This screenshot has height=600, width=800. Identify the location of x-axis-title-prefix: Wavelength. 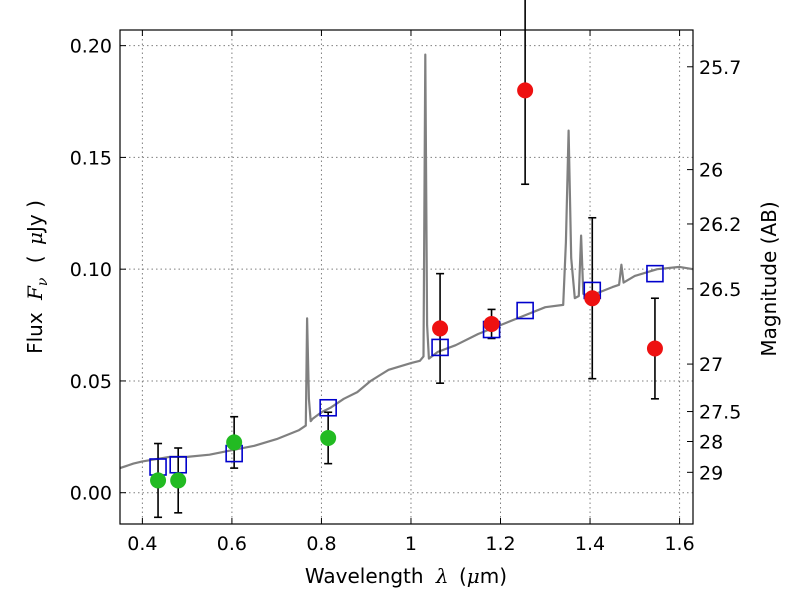
(364, 576).